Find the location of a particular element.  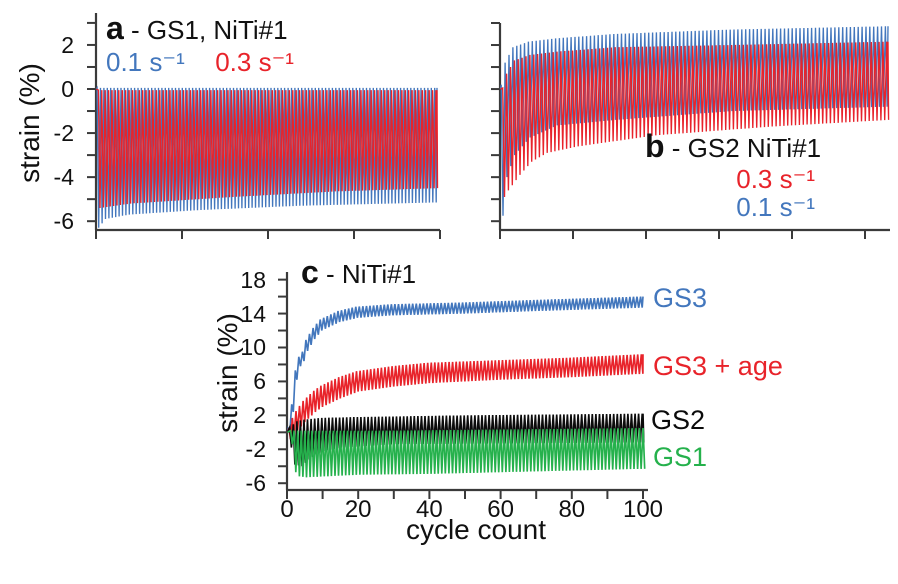

y-tick-label: 6 is located at coordinates (259, 381).